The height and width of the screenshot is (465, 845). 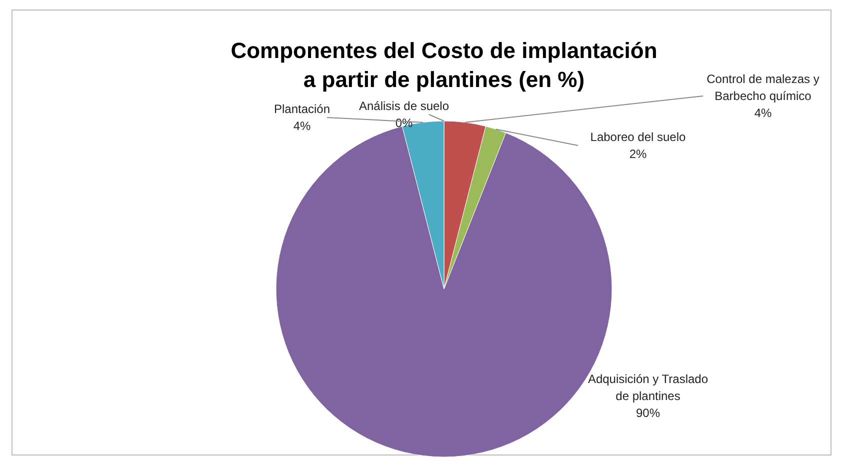 I want to click on chart-title: Componentes del Costo de implantación a partir de plantines (en %), so click(x=444, y=65).